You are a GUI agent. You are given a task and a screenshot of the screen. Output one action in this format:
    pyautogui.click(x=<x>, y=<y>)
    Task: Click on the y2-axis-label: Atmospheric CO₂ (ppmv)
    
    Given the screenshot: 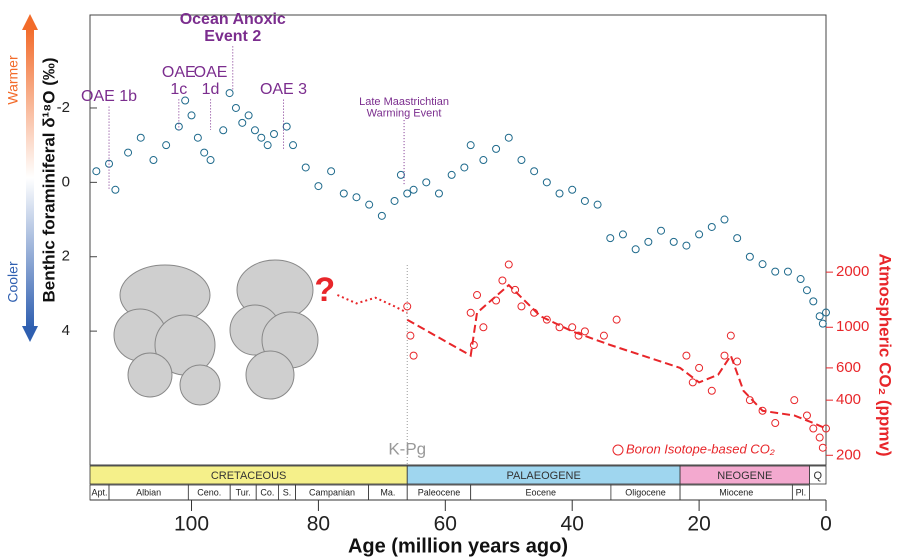 What is the action you would take?
    pyautogui.click(x=885, y=354)
    